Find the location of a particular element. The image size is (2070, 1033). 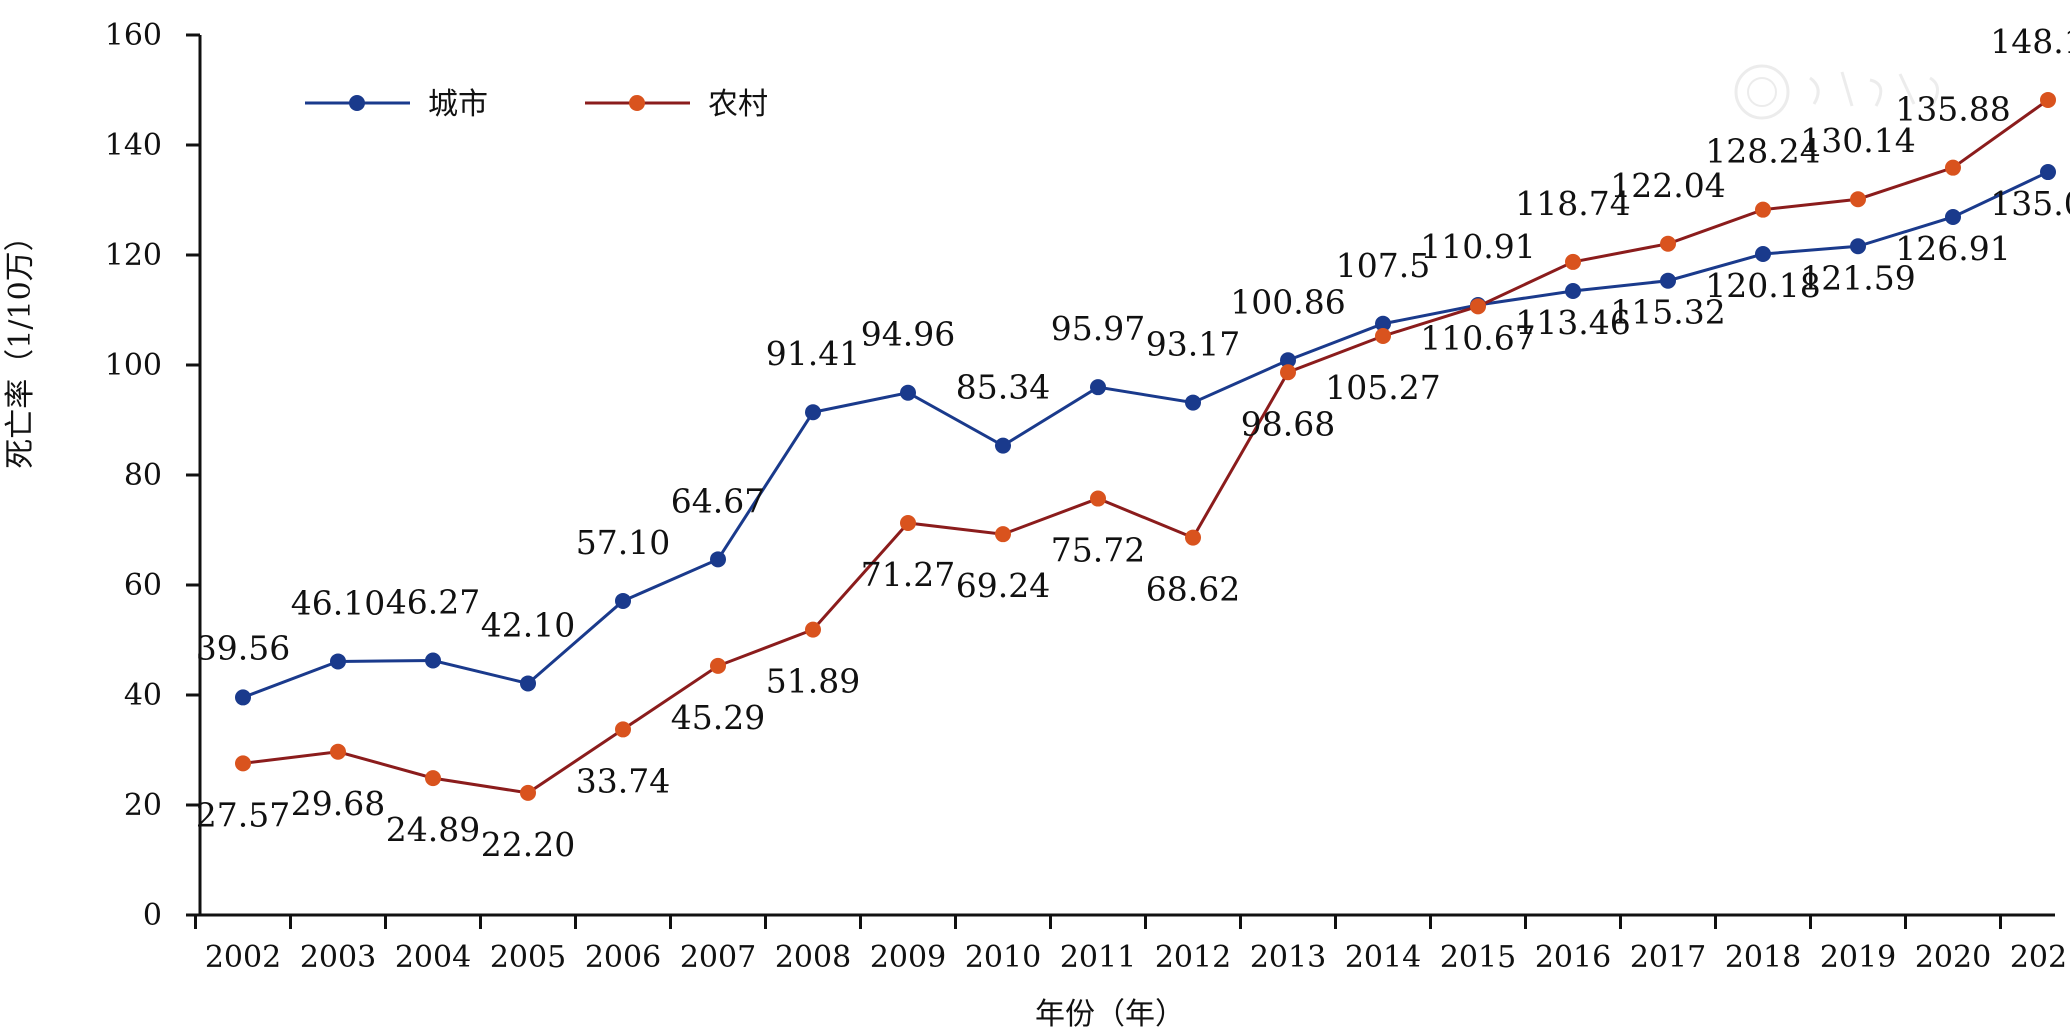

y-axis-title: 死亡率（1/10万） is located at coordinates (20, 344).